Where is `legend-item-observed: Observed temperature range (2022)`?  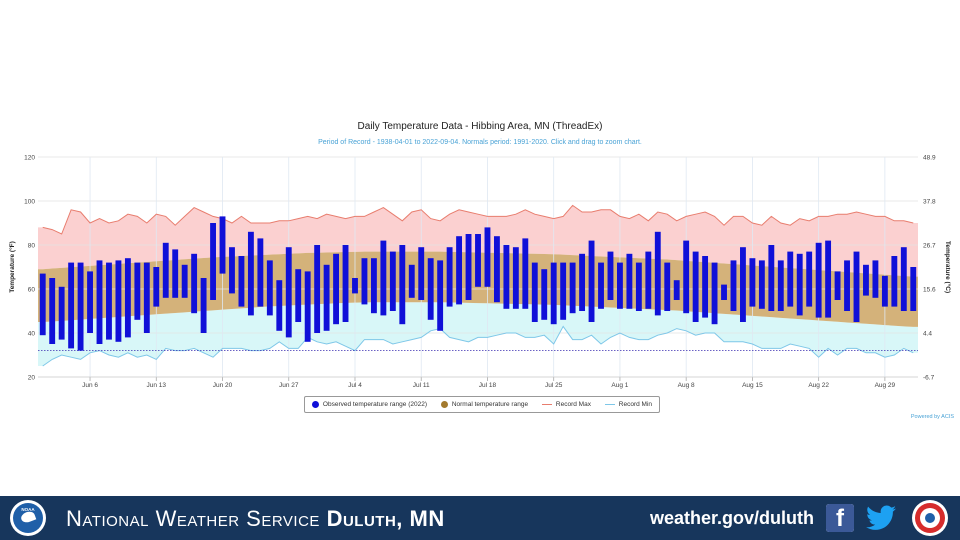
legend-item-observed: Observed temperature range (2022) is located at coordinates (369, 404).